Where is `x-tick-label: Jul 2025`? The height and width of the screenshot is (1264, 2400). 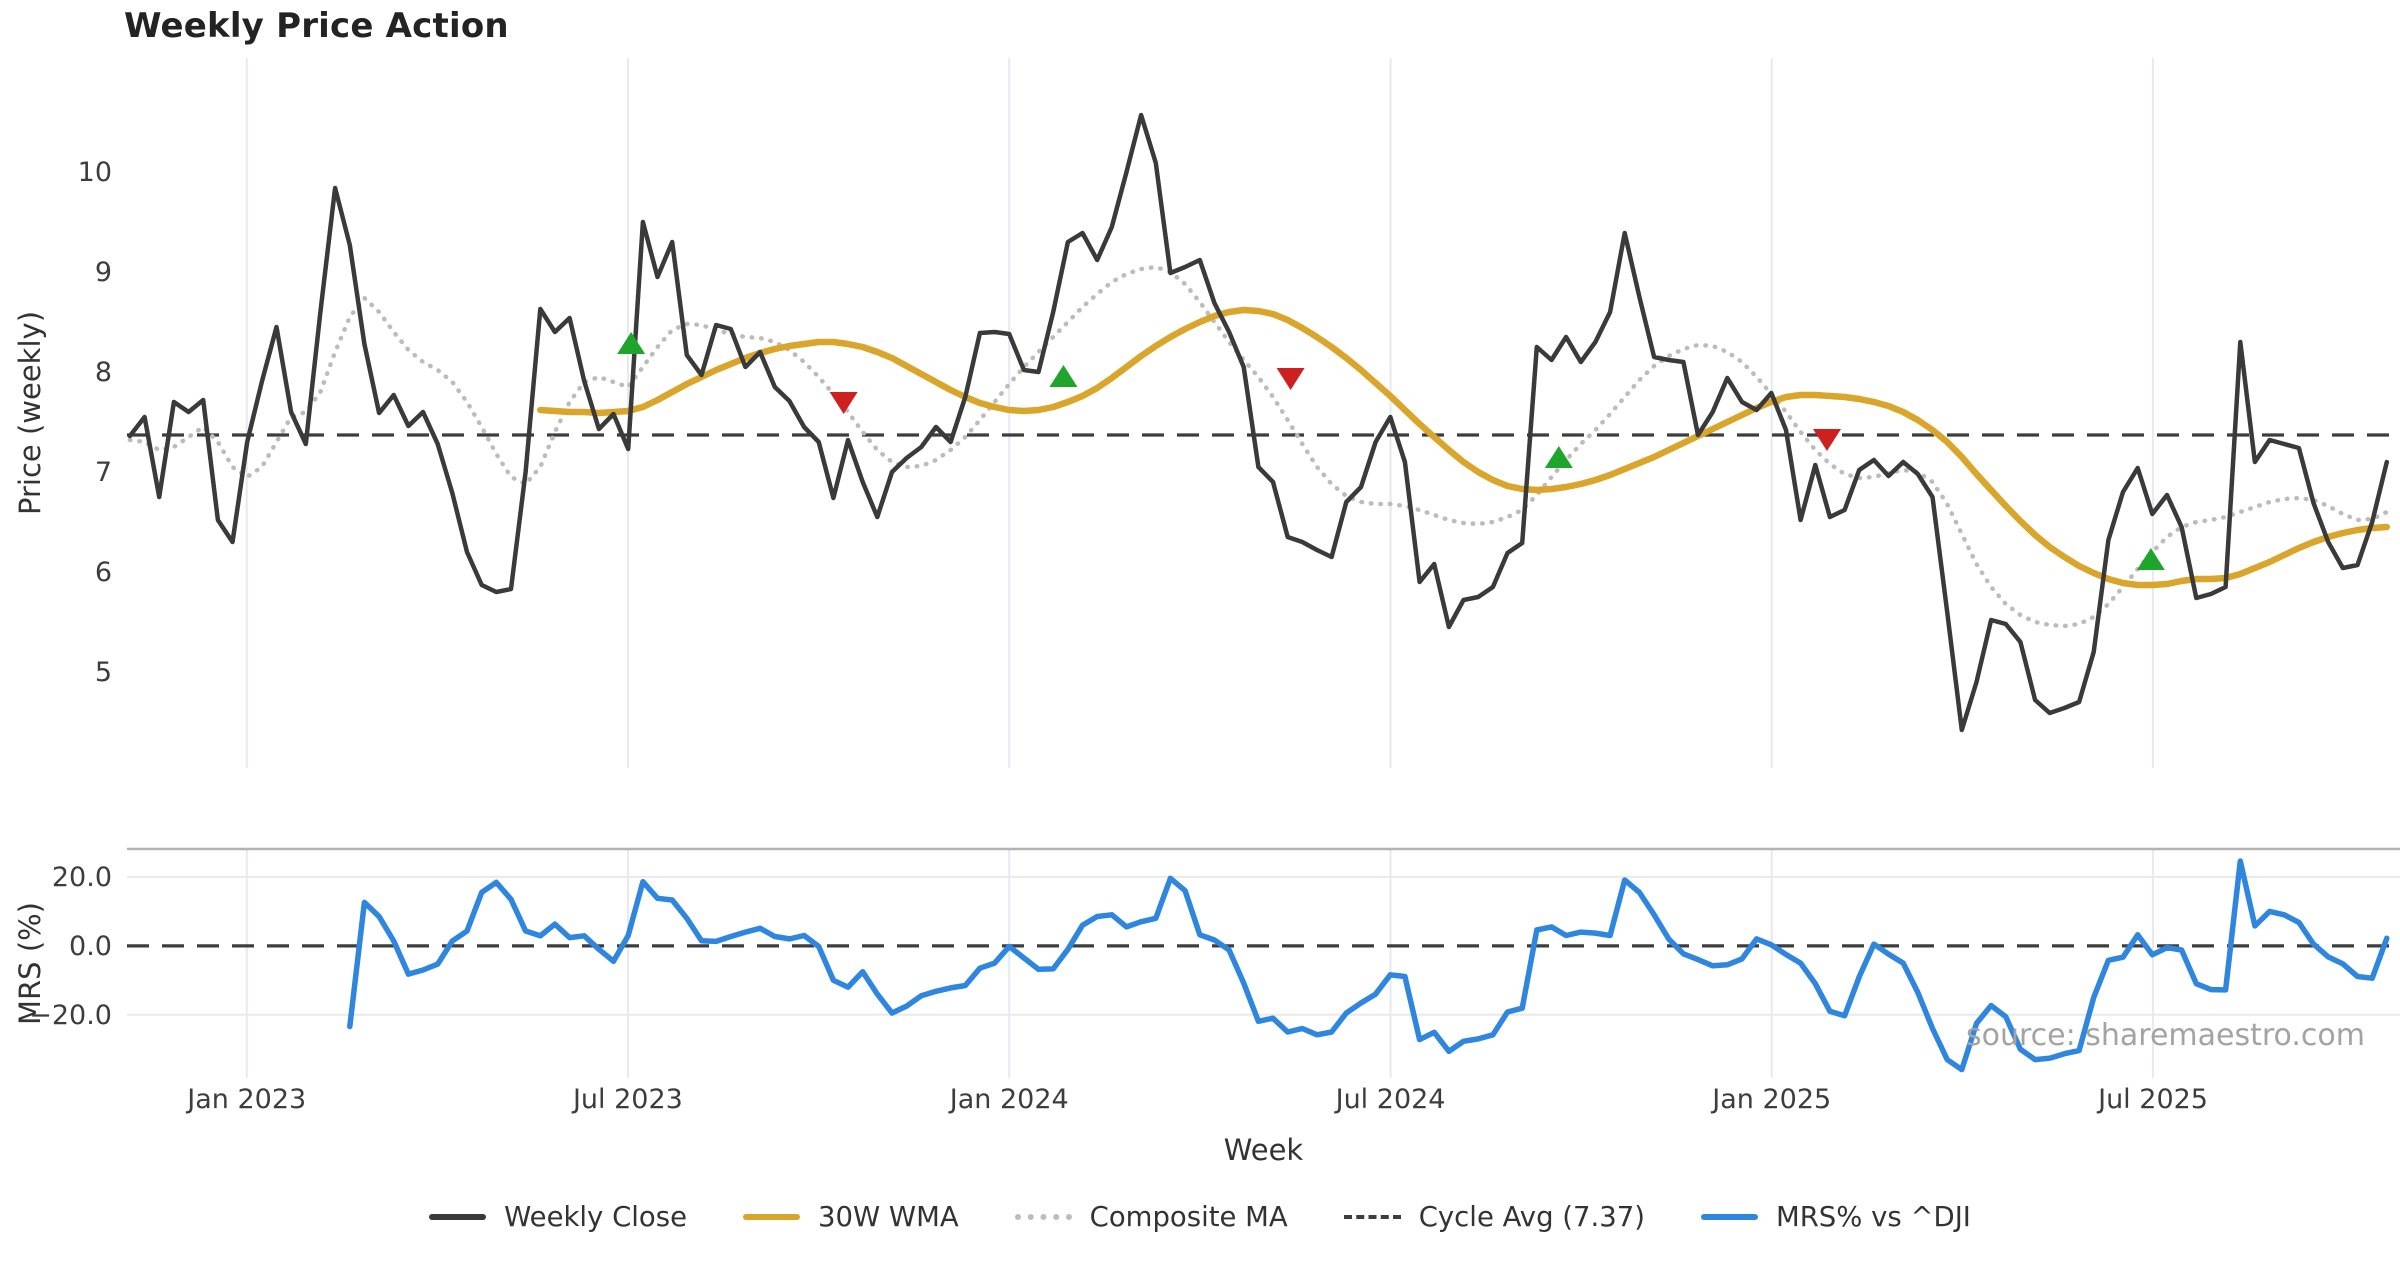
x-tick-label: Jul 2025 is located at coordinates (2152, 1099).